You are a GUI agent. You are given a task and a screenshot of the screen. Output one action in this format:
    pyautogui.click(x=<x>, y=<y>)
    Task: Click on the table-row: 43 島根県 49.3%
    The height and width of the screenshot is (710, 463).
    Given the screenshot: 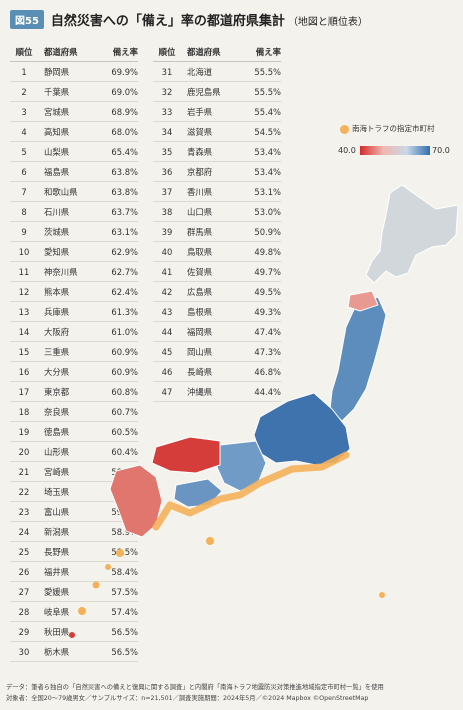 What is the action you would take?
    pyautogui.click(x=217, y=312)
    